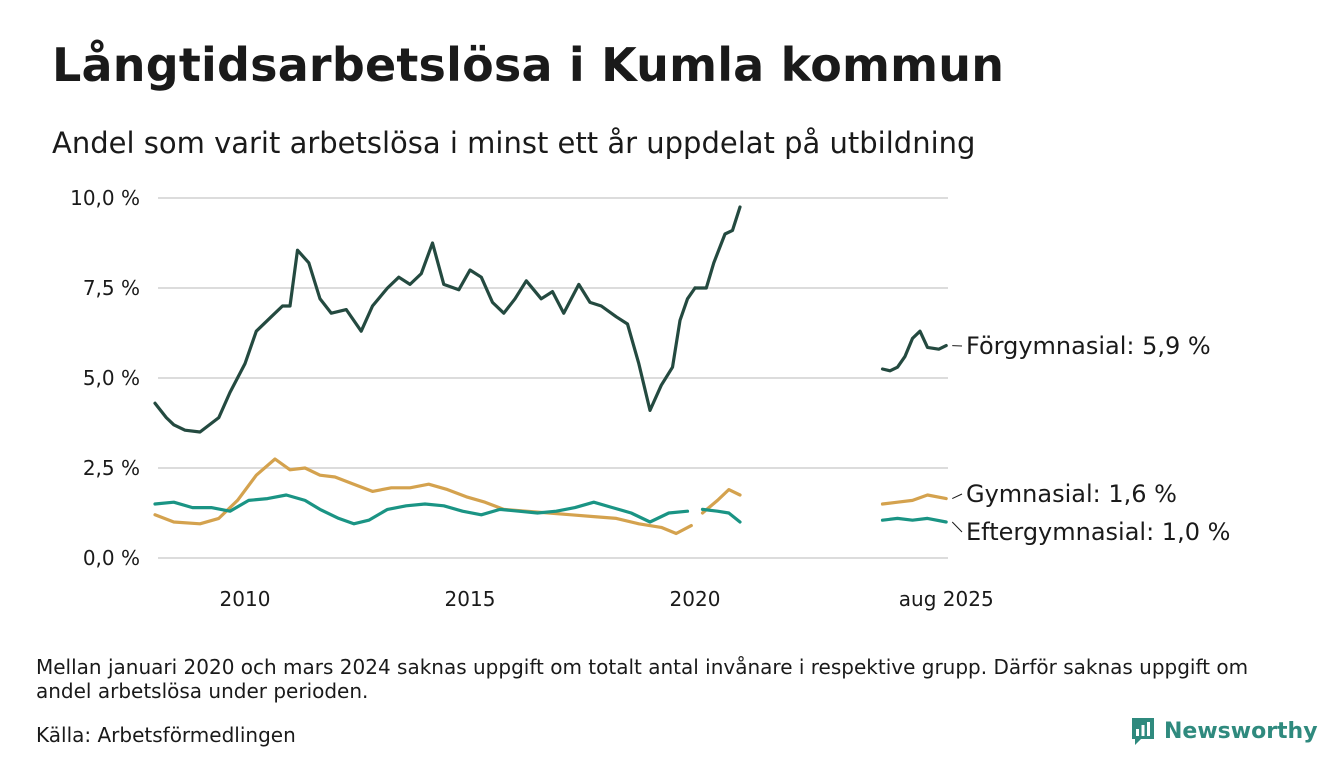  I want to click on x-axis-ticks: 2010 2015 2020 aug 2025, so click(607, 599).